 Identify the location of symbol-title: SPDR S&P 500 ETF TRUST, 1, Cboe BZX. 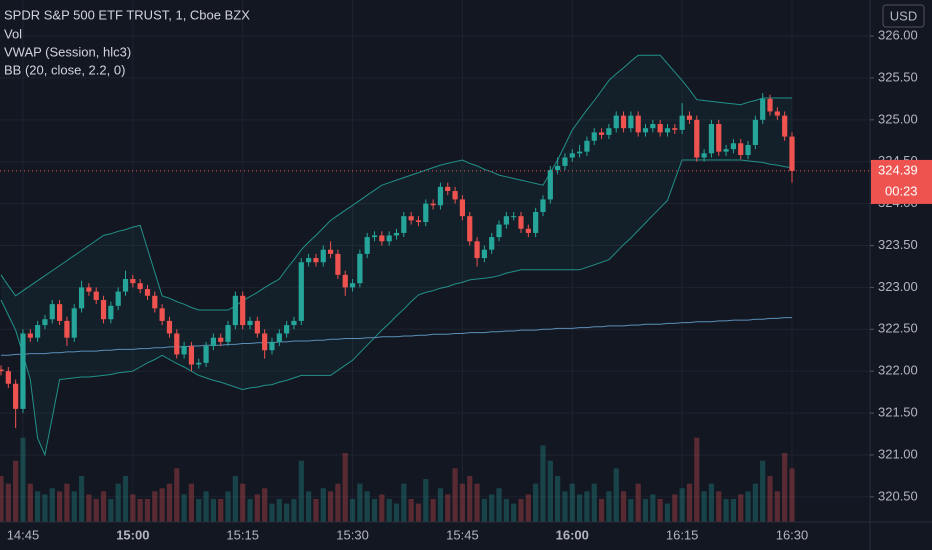
(127, 14).